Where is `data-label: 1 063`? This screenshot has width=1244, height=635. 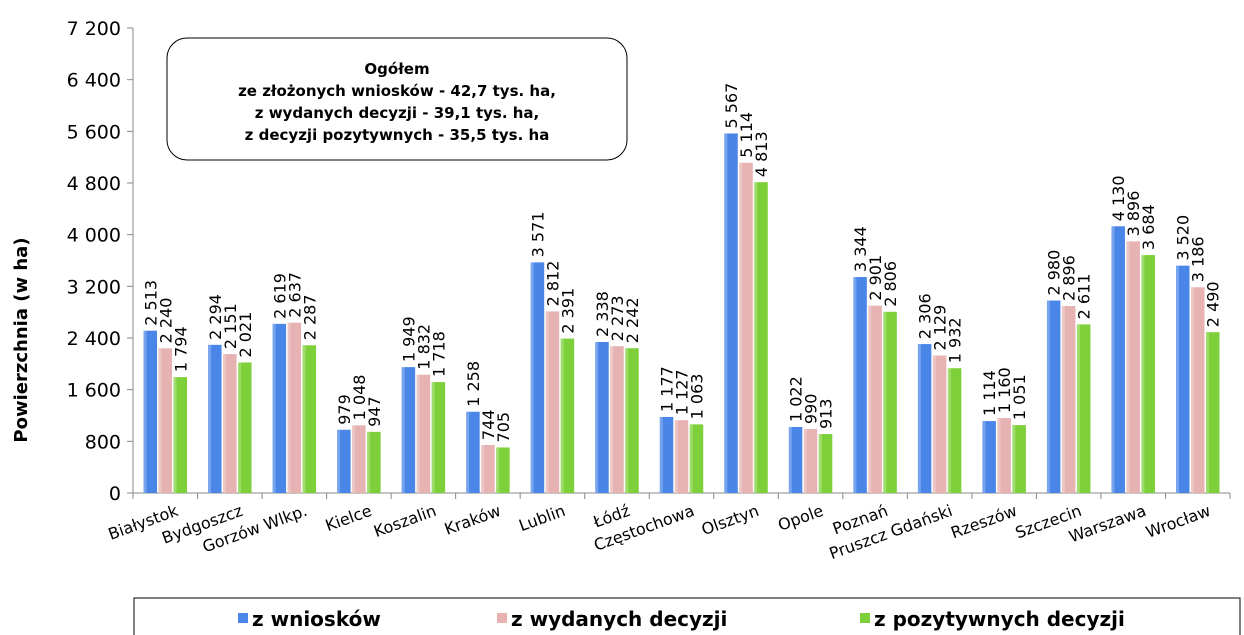 data-label: 1 063 is located at coordinates (697, 397).